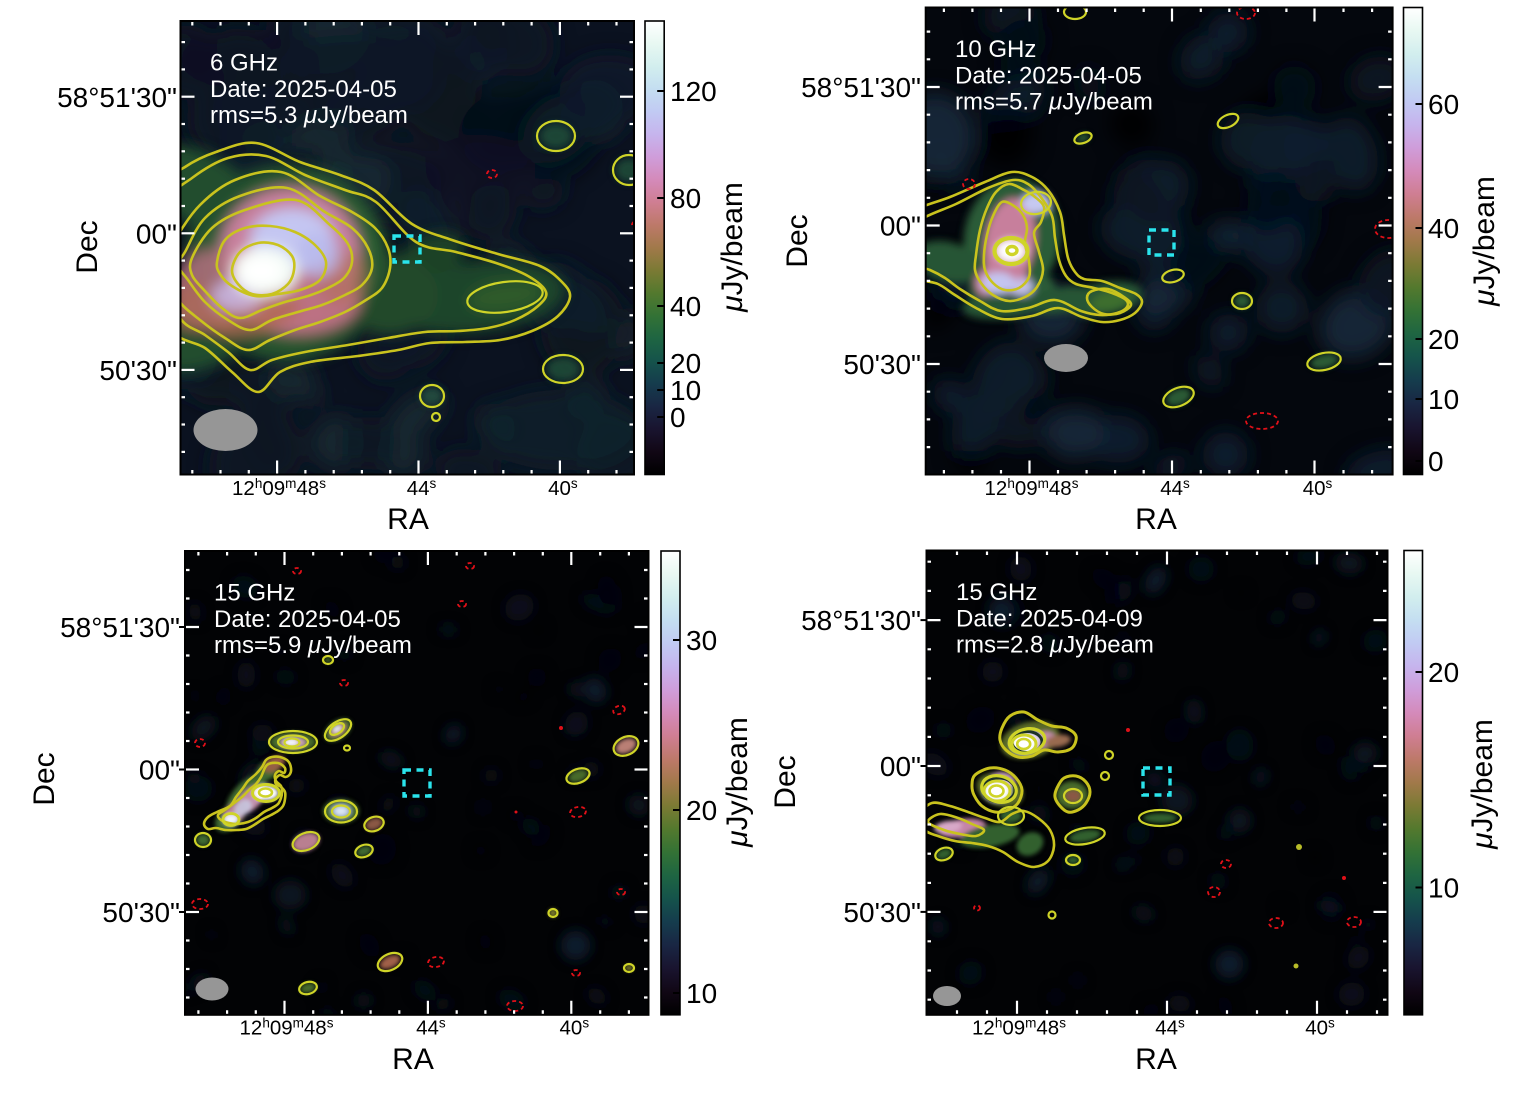 The image size is (1520, 1103). Describe the element at coordinates (1054, 102) in the screenshot. I see `svg-text: rms=5.7 μJy/beam` at that location.